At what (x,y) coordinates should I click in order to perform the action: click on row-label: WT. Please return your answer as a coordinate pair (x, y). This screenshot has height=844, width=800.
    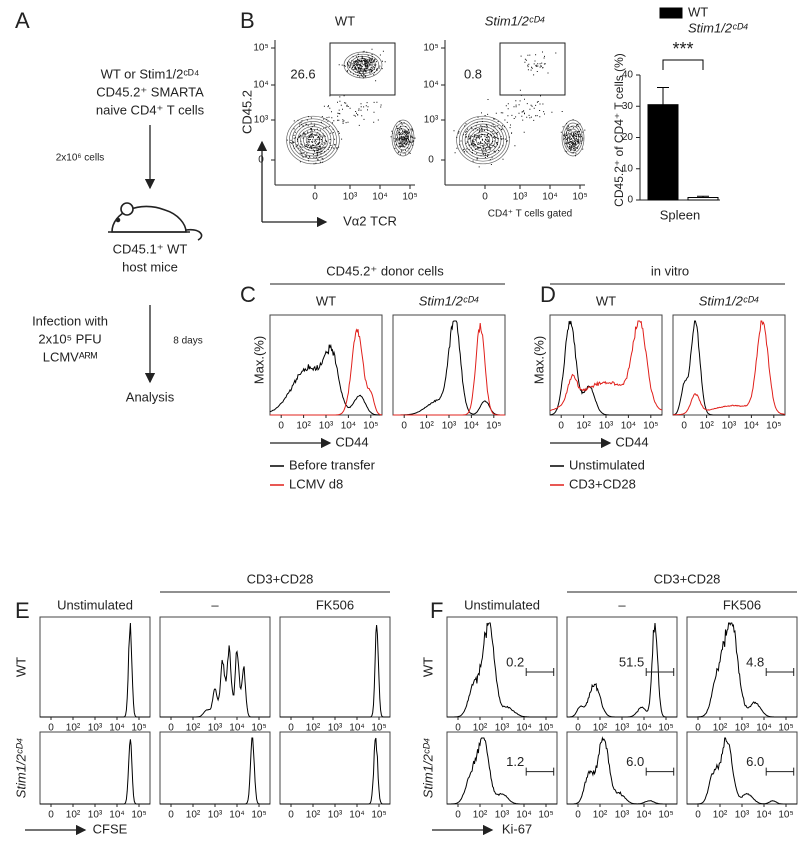
    Looking at the image, I should click on (427, 667).